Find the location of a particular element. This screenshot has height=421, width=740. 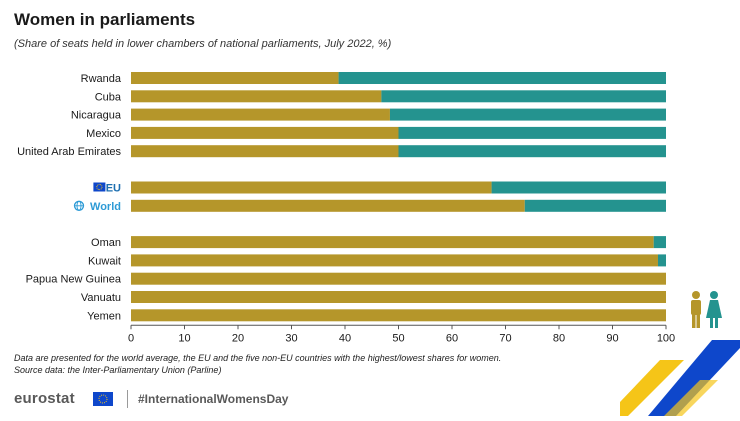

eurostat-logo: eurostat is located at coordinates (44, 398).